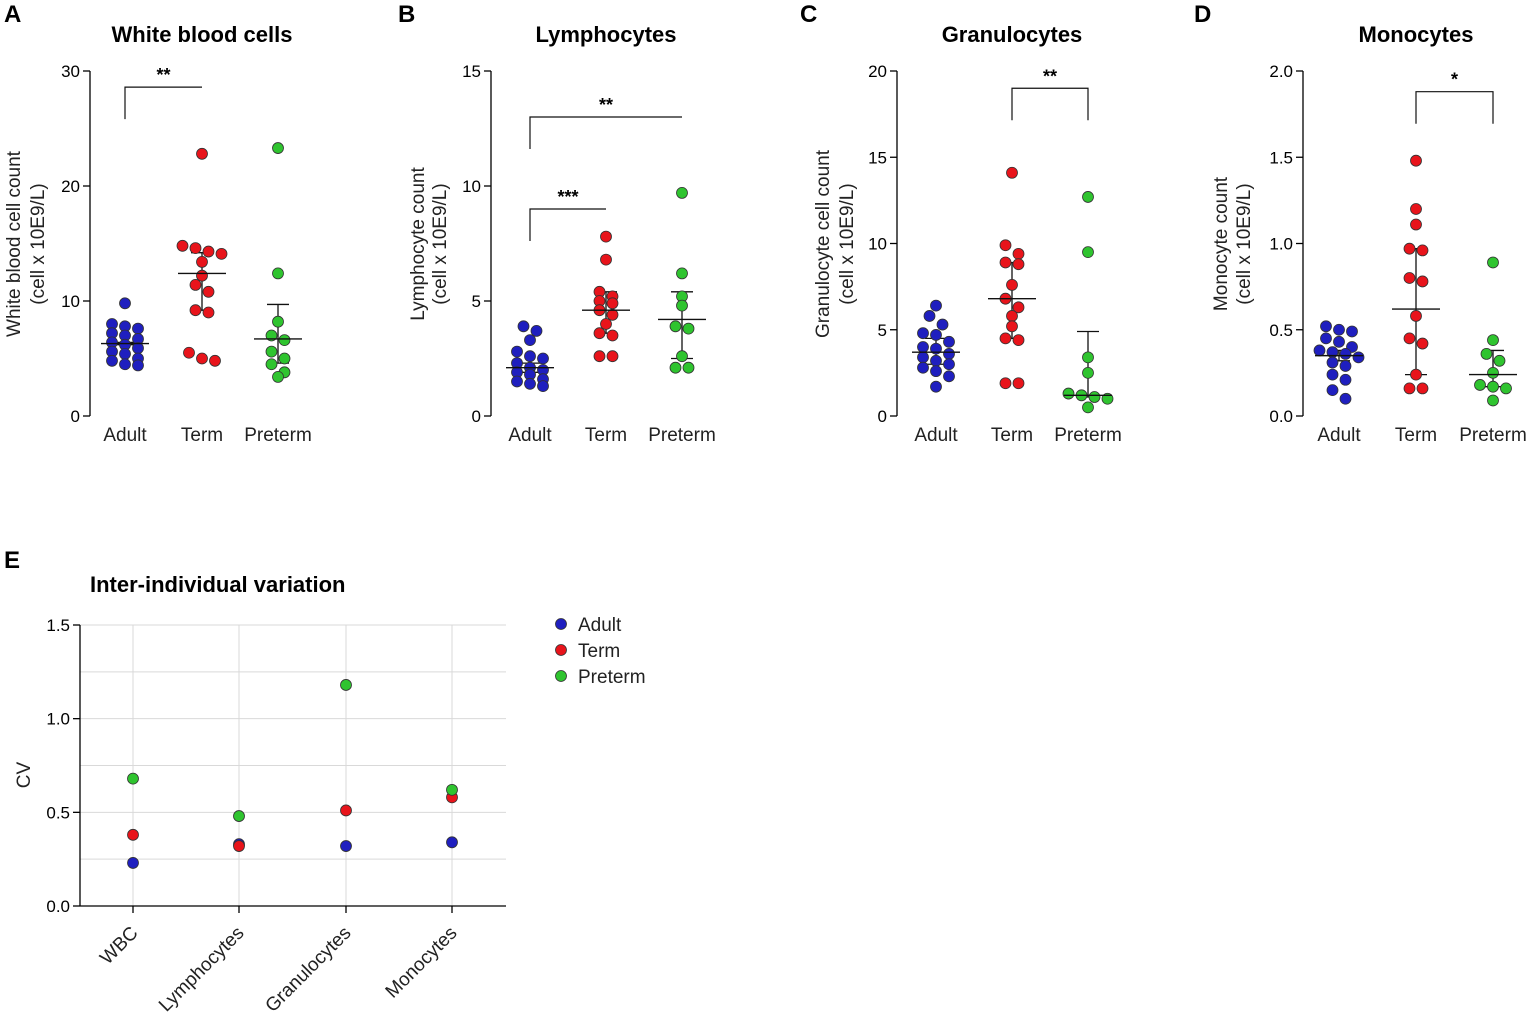 The height and width of the screenshot is (1027, 1535). I want to click on x-category-label: Term, so click(202, 435).